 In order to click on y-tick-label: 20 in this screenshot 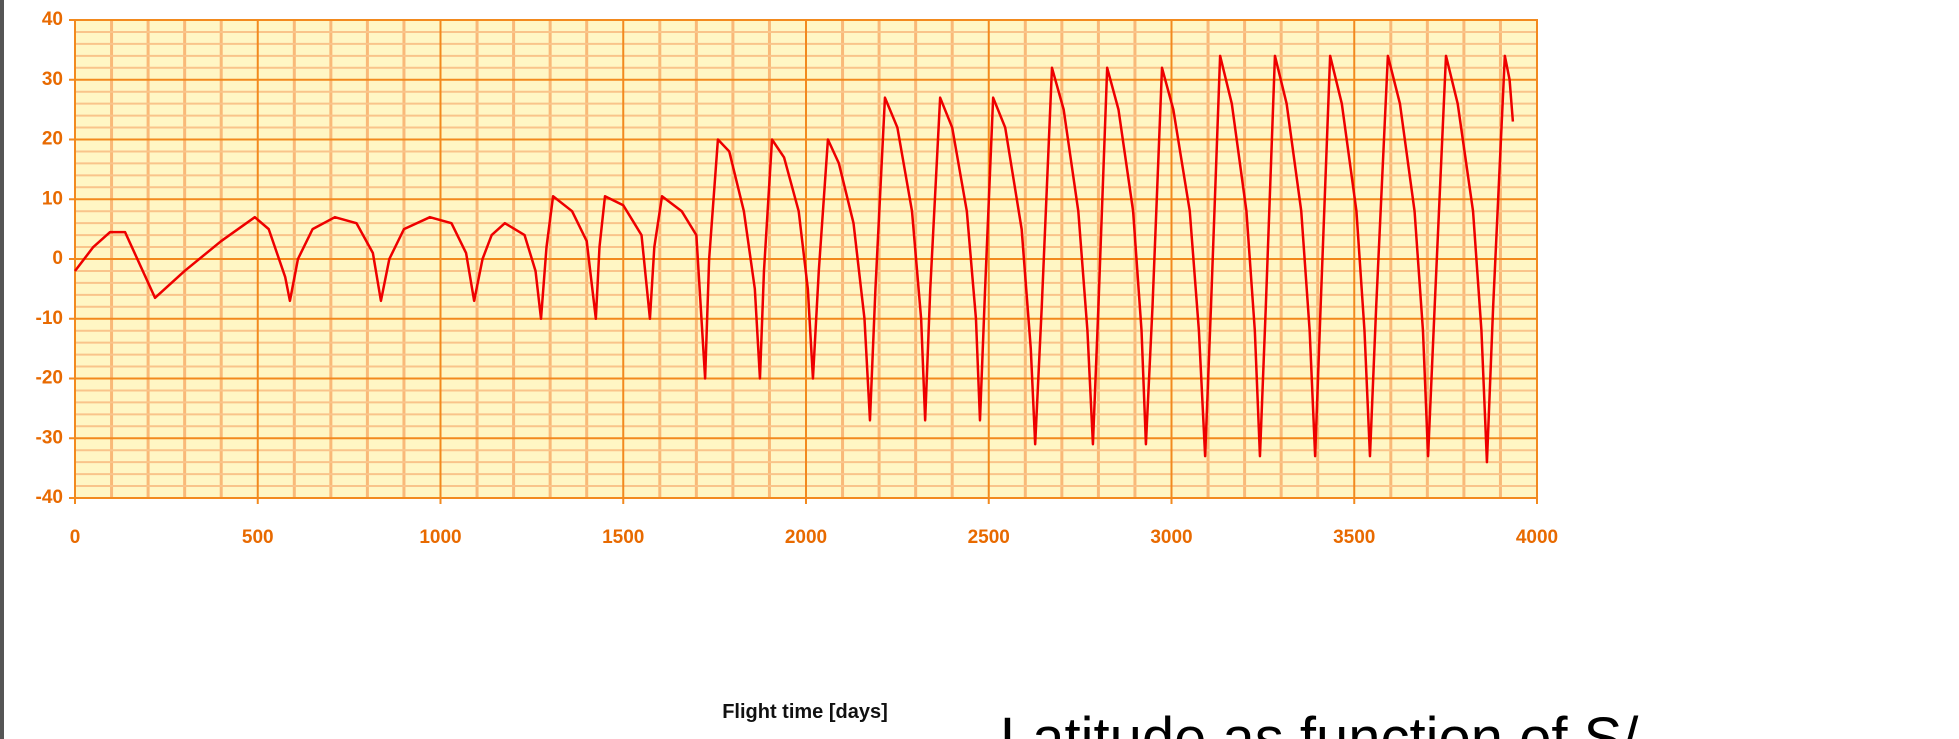, I will do `click(52, 139)`.